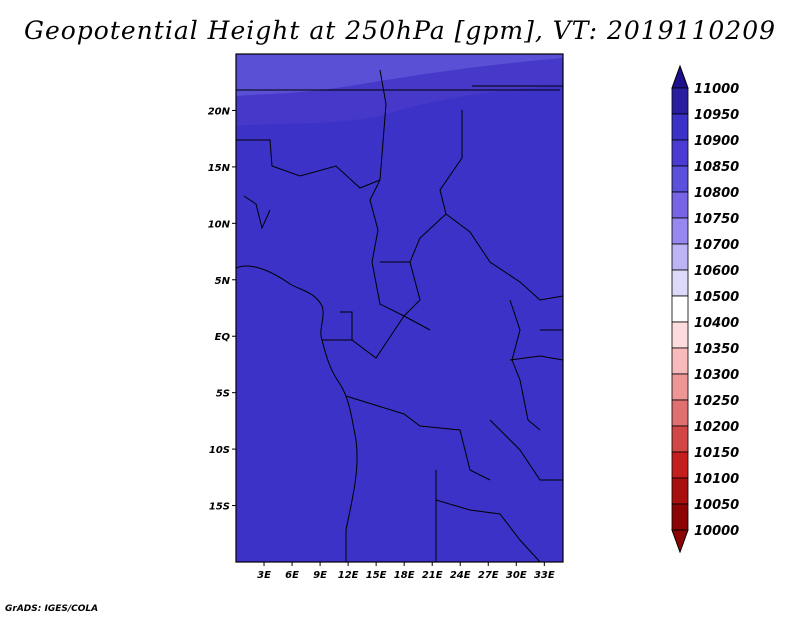  Describe the element at coordinates (716, 193) in the screenshot. I see `colorbar-level-label: 10800` at that location.